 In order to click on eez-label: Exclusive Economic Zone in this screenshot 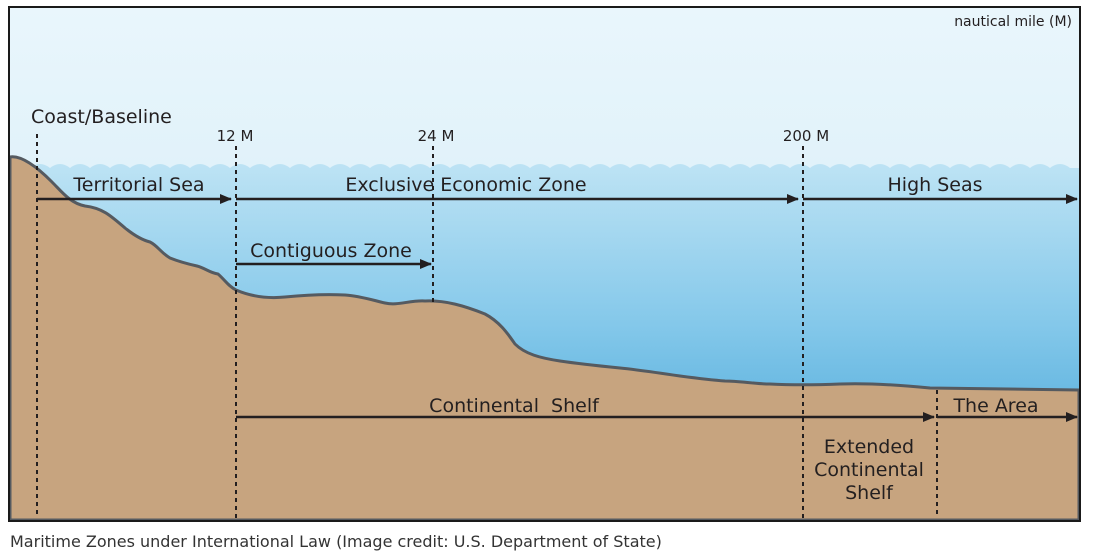, I will do `click(465, 185)`.